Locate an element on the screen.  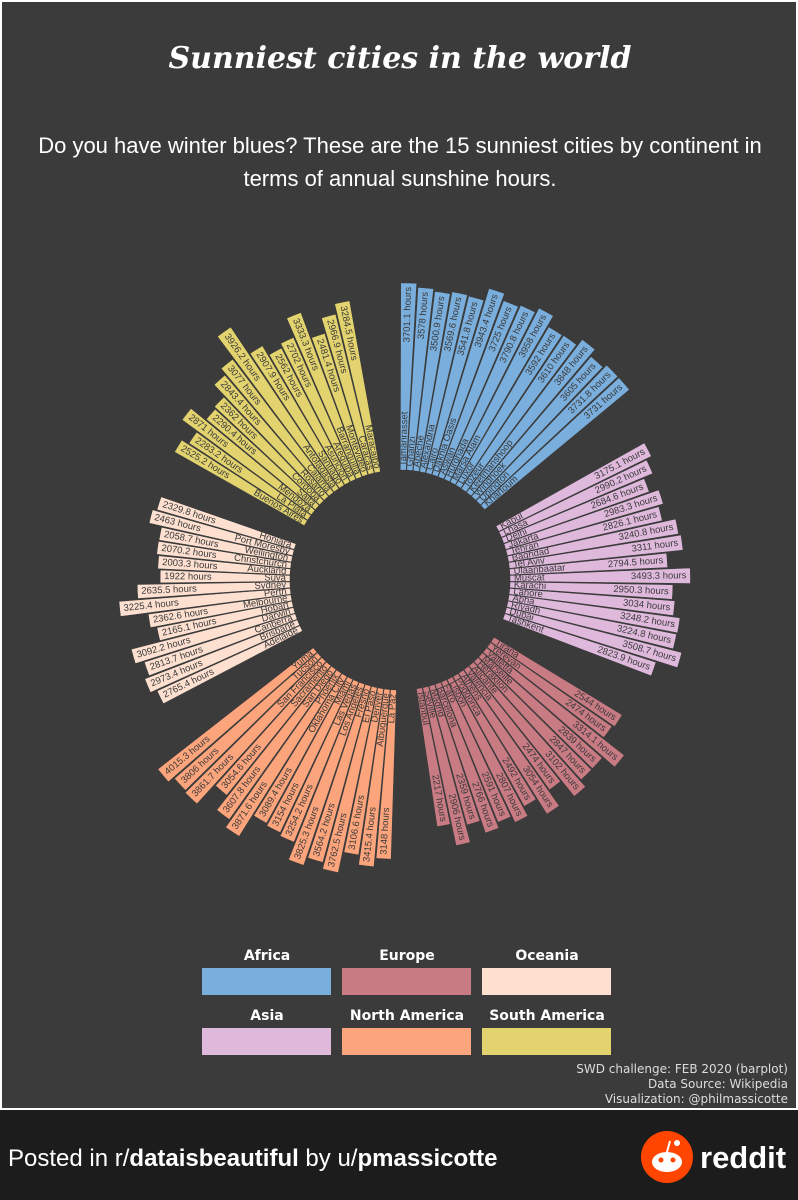
subtitle: terms of annual sunshine hours. is located at coordinates (399, 178).